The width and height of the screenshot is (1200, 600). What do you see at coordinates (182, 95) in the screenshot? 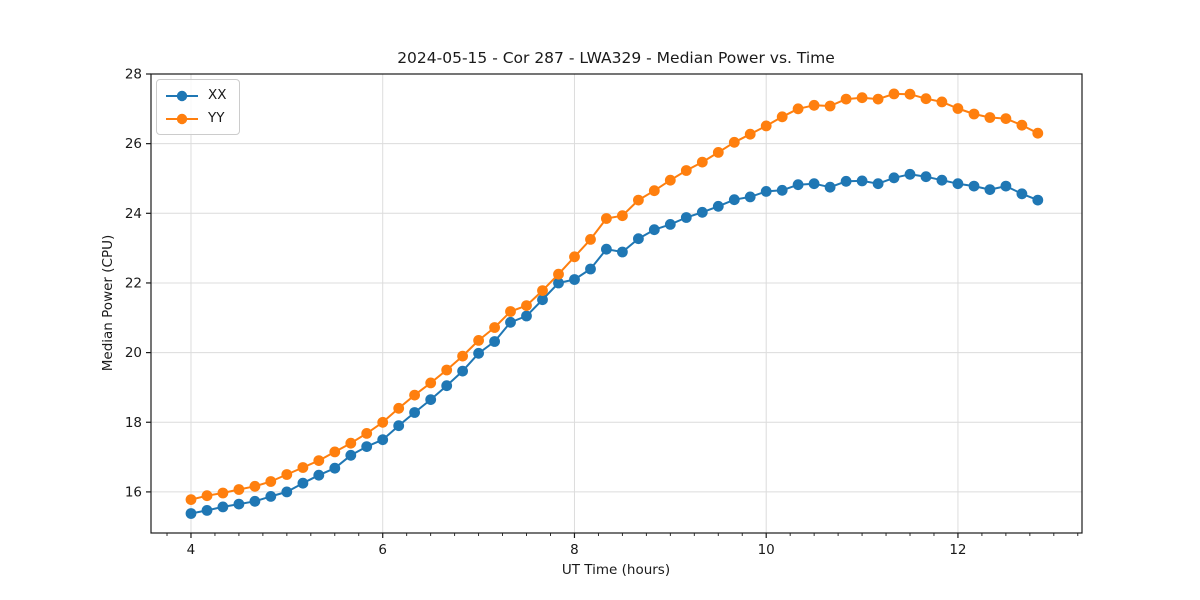
I see `legend-swatch-icon` at bounding box center [182, 95].